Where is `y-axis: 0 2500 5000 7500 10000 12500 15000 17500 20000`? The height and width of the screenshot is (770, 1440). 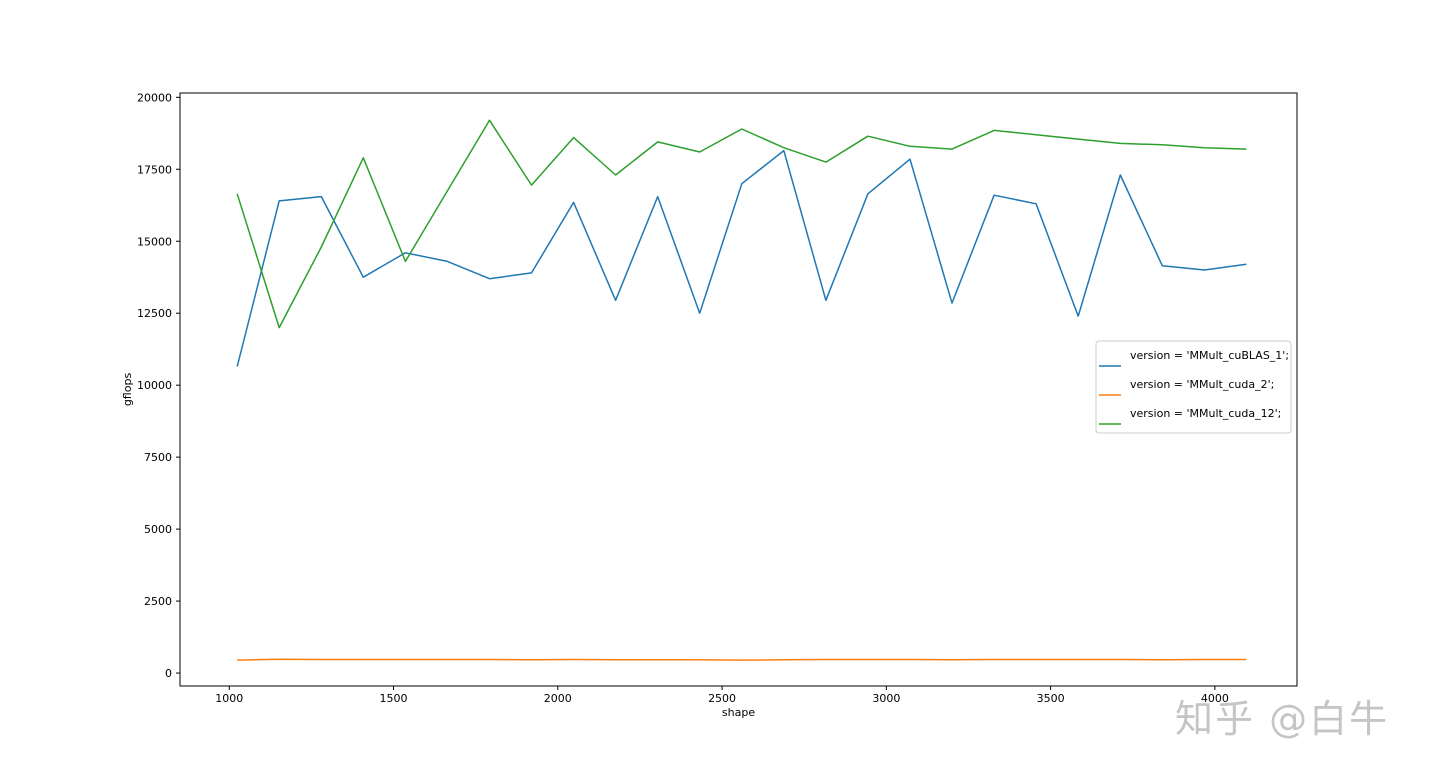
y-axis: 0 2500 5000 7500 10000 12500 15000 17500 20000 is located at coordinates (158, 385).